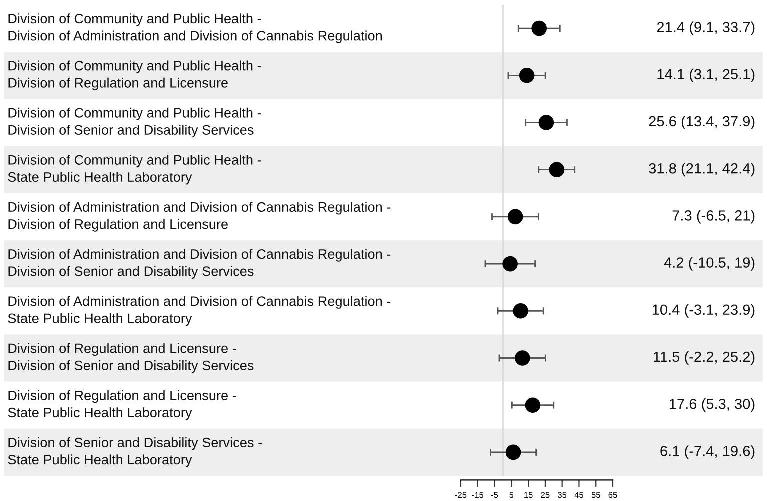 This screenshot has height=501, width=767. I want to click on y-tick-label: Division of Senior and Disability Services - State Public Health Laboratory, so click(135, 453).